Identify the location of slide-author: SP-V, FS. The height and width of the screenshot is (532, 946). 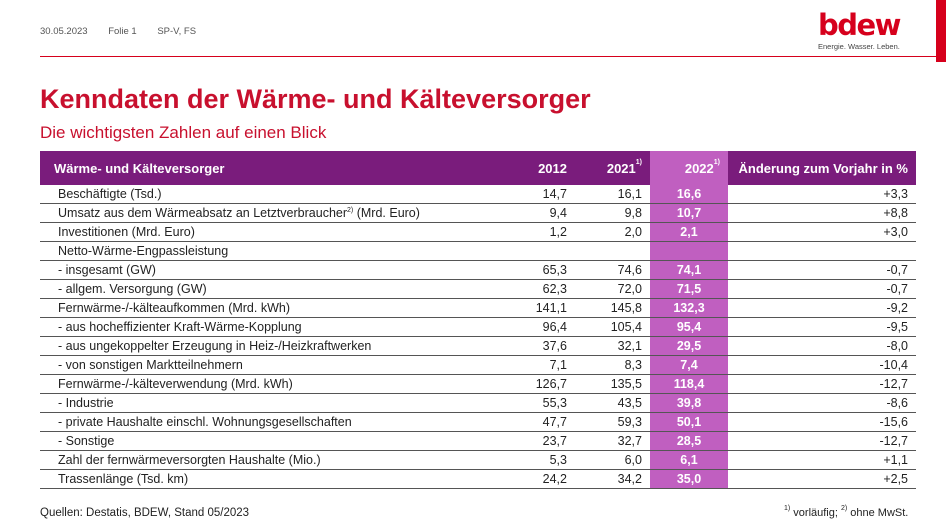
(177, 31).